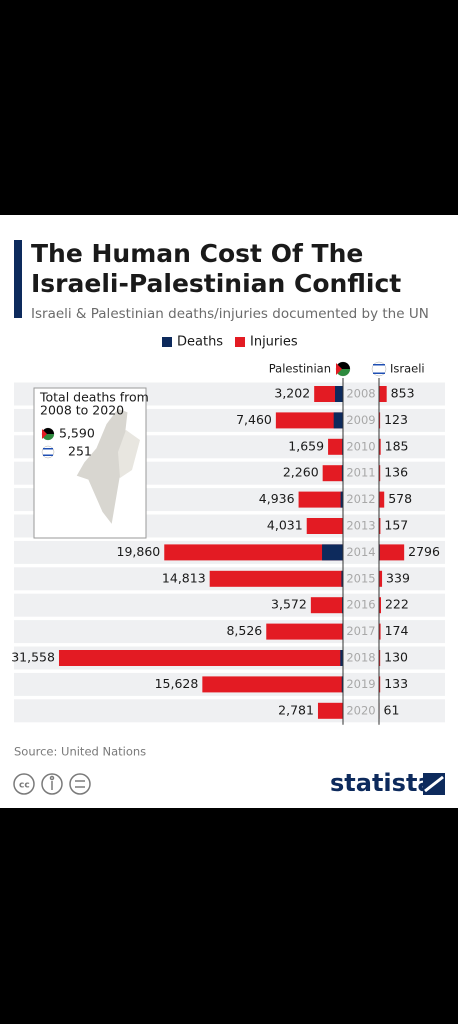 The width and height of the screenshot is (458, 1024). Describe the element at coordinates (360, 420) in the screenshot. I see `year-label: 2009` at that location.